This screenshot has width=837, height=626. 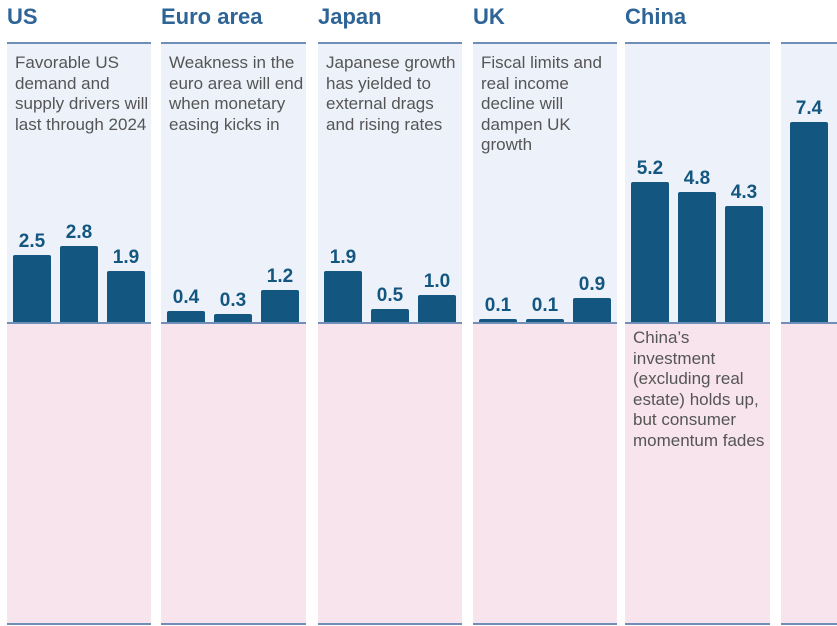 What do you see at coordinates (233, 300) in the screenshot?
I see `bar-value-label: 0.3` at bounding box center [233, 300].